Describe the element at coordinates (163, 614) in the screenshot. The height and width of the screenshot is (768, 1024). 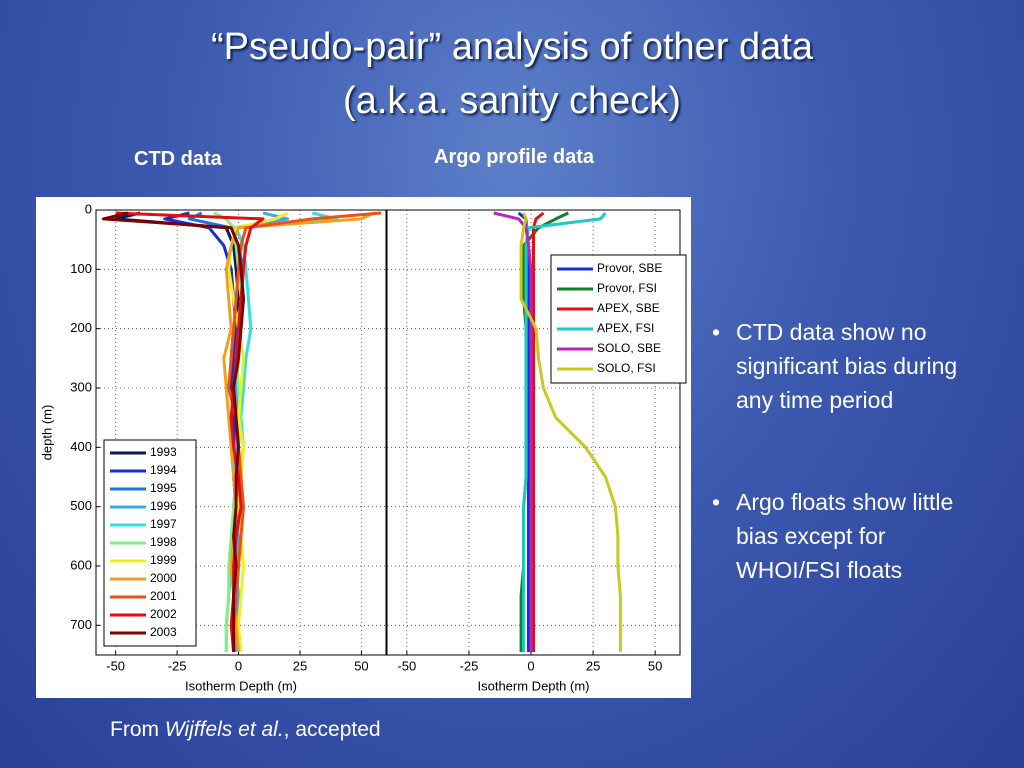
I see `legend-label: 2002` at that location.